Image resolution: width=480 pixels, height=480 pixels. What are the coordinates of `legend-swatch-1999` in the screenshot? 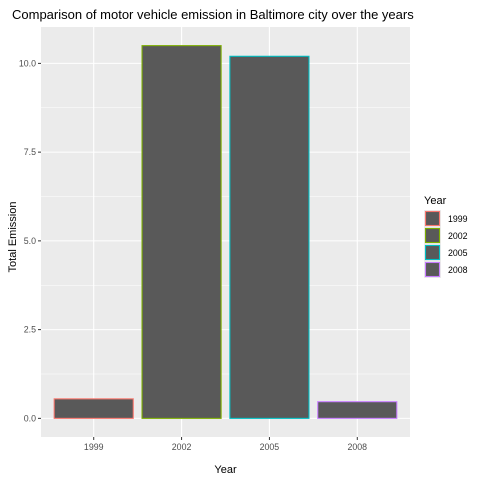 It's located at (432, 218).